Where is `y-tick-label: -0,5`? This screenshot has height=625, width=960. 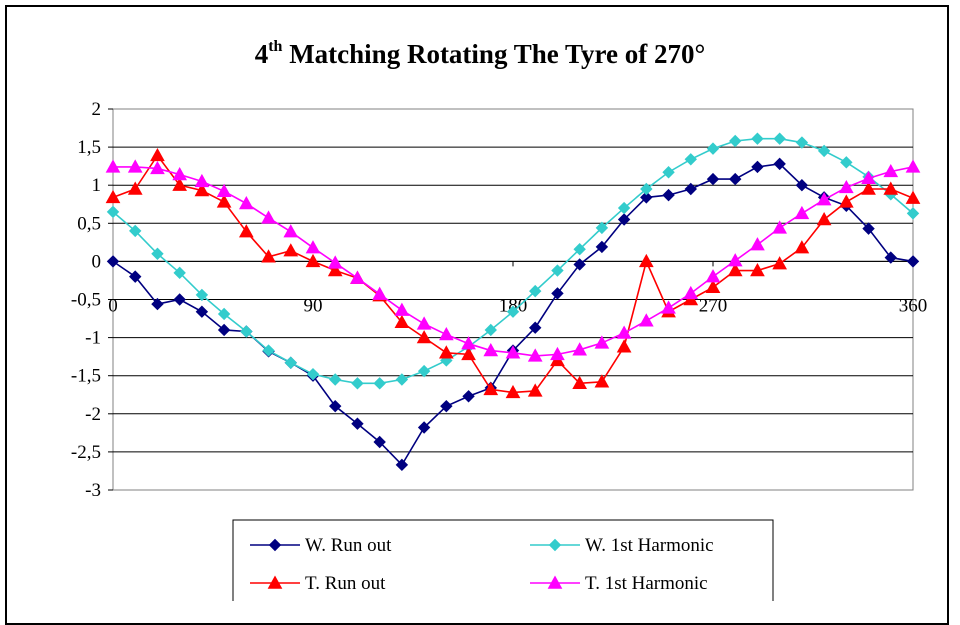 y-tick-label: -0,5 is located at coordinates (86, 300).